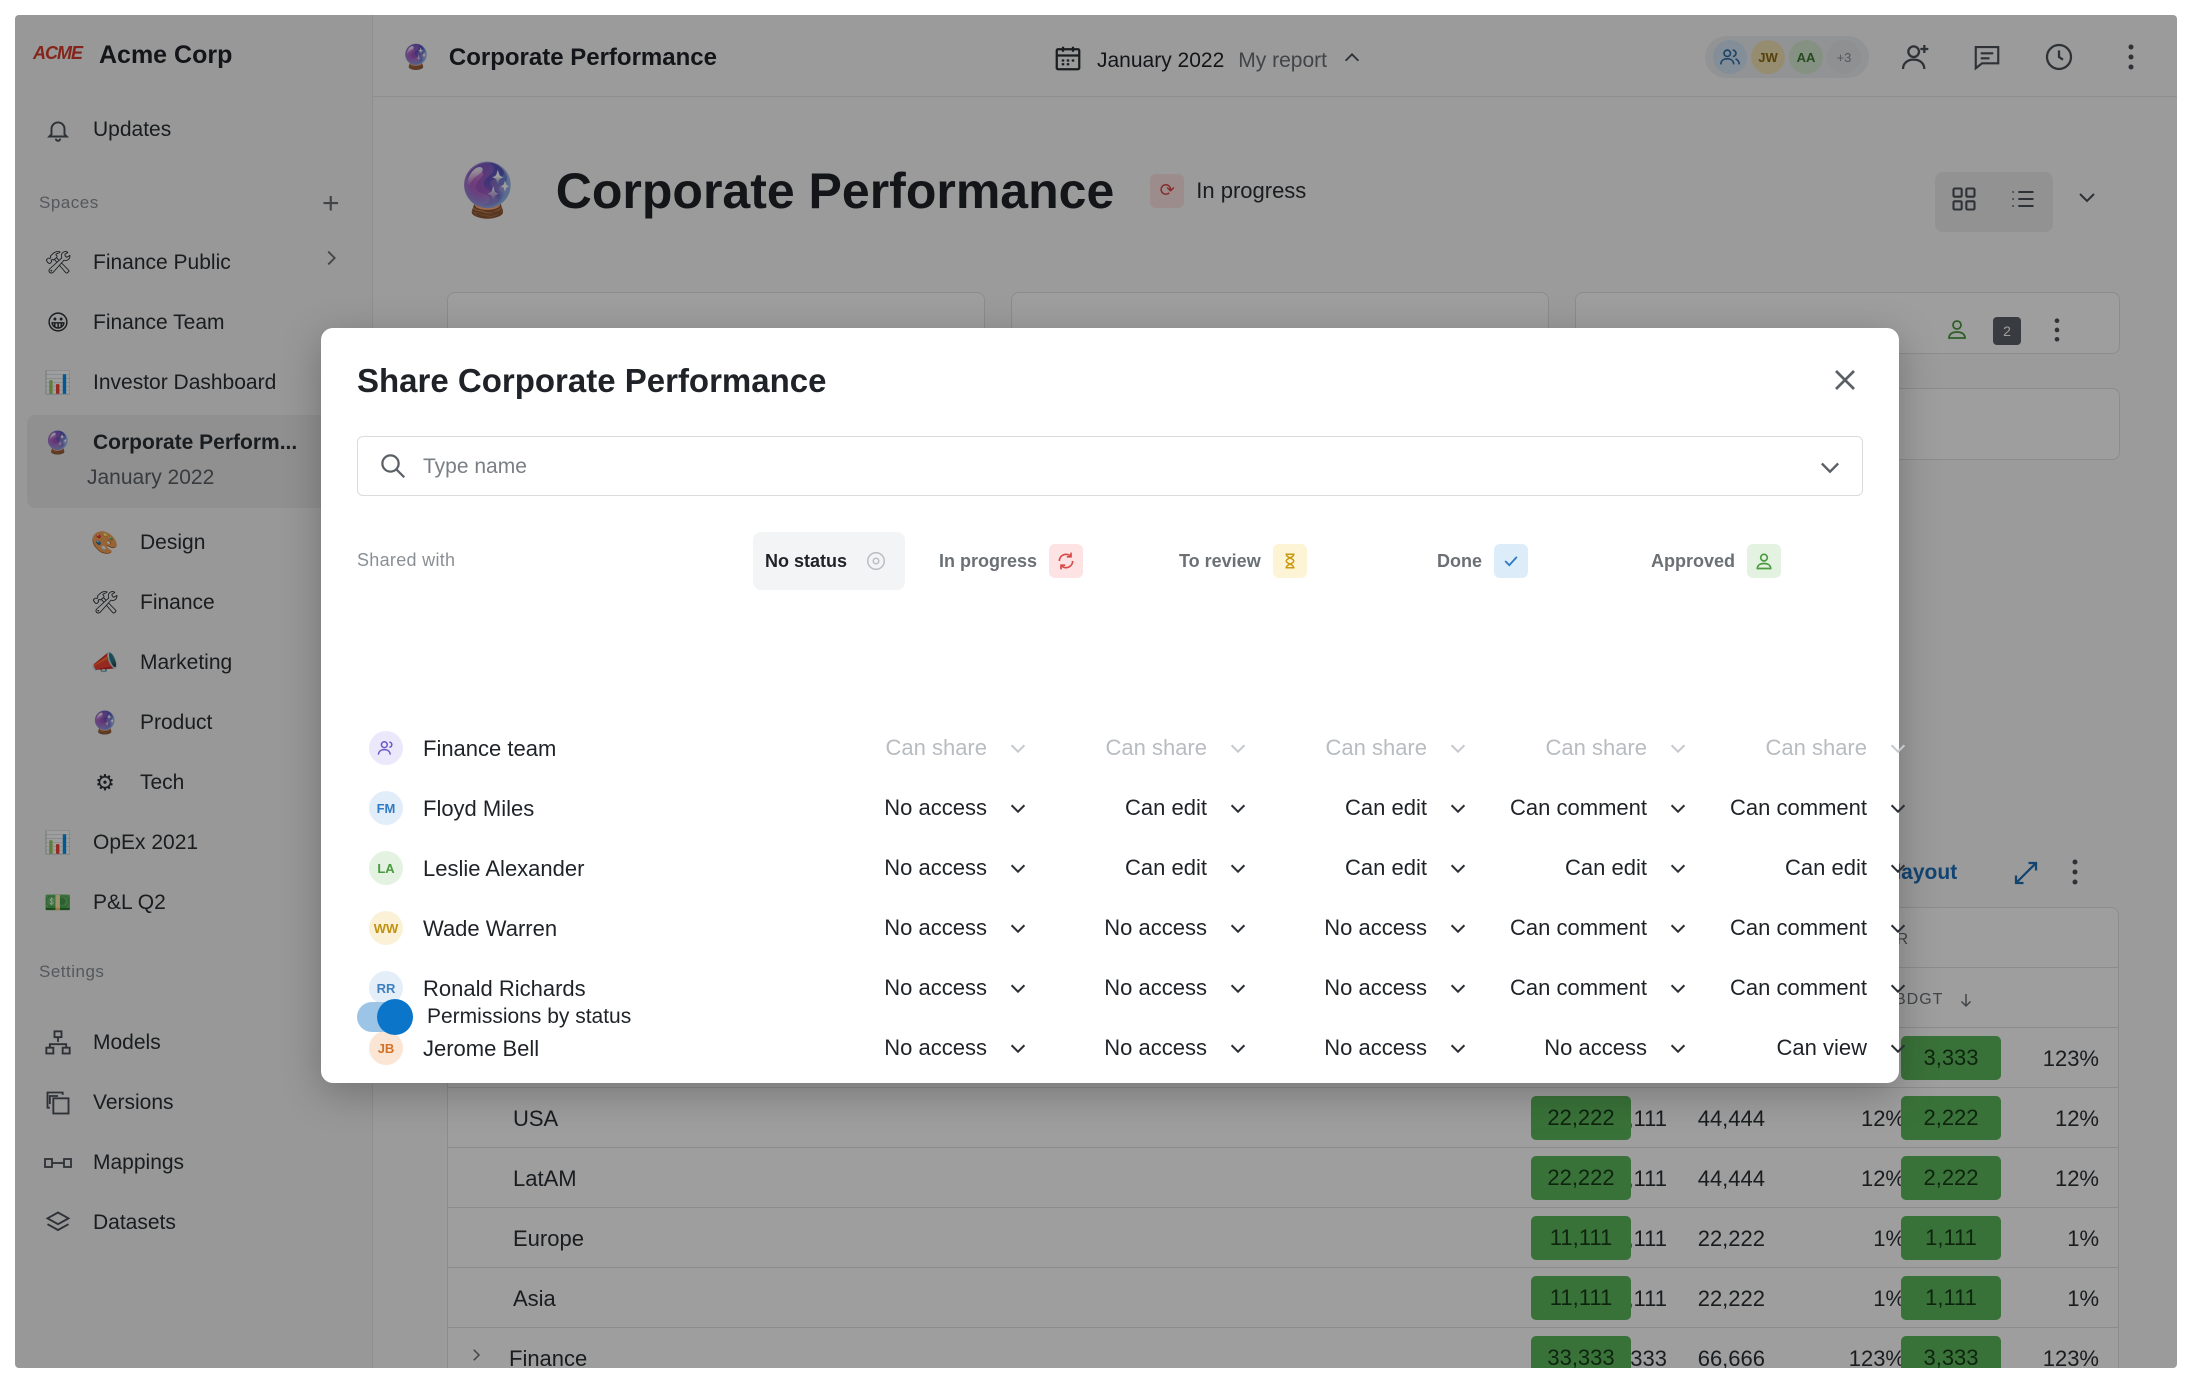 Image resolution: width=2191 pixels, height=1383 pixels. Describe the element at coordinates (134, 323) in the screenshot. I see `sidebar-item-finance-team: 😀 Finance Team` at that location.